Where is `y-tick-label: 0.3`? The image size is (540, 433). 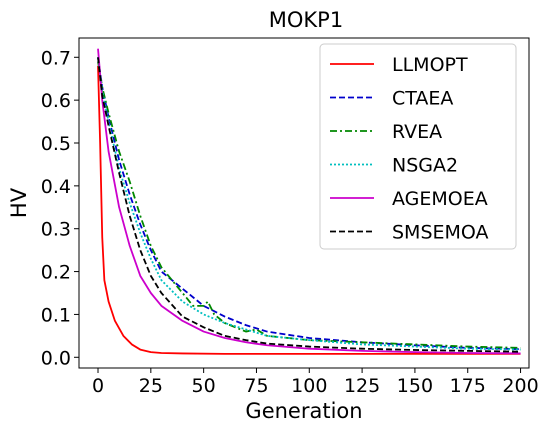 y-tick-label: 0.3 is located at coordinates (56, 230).